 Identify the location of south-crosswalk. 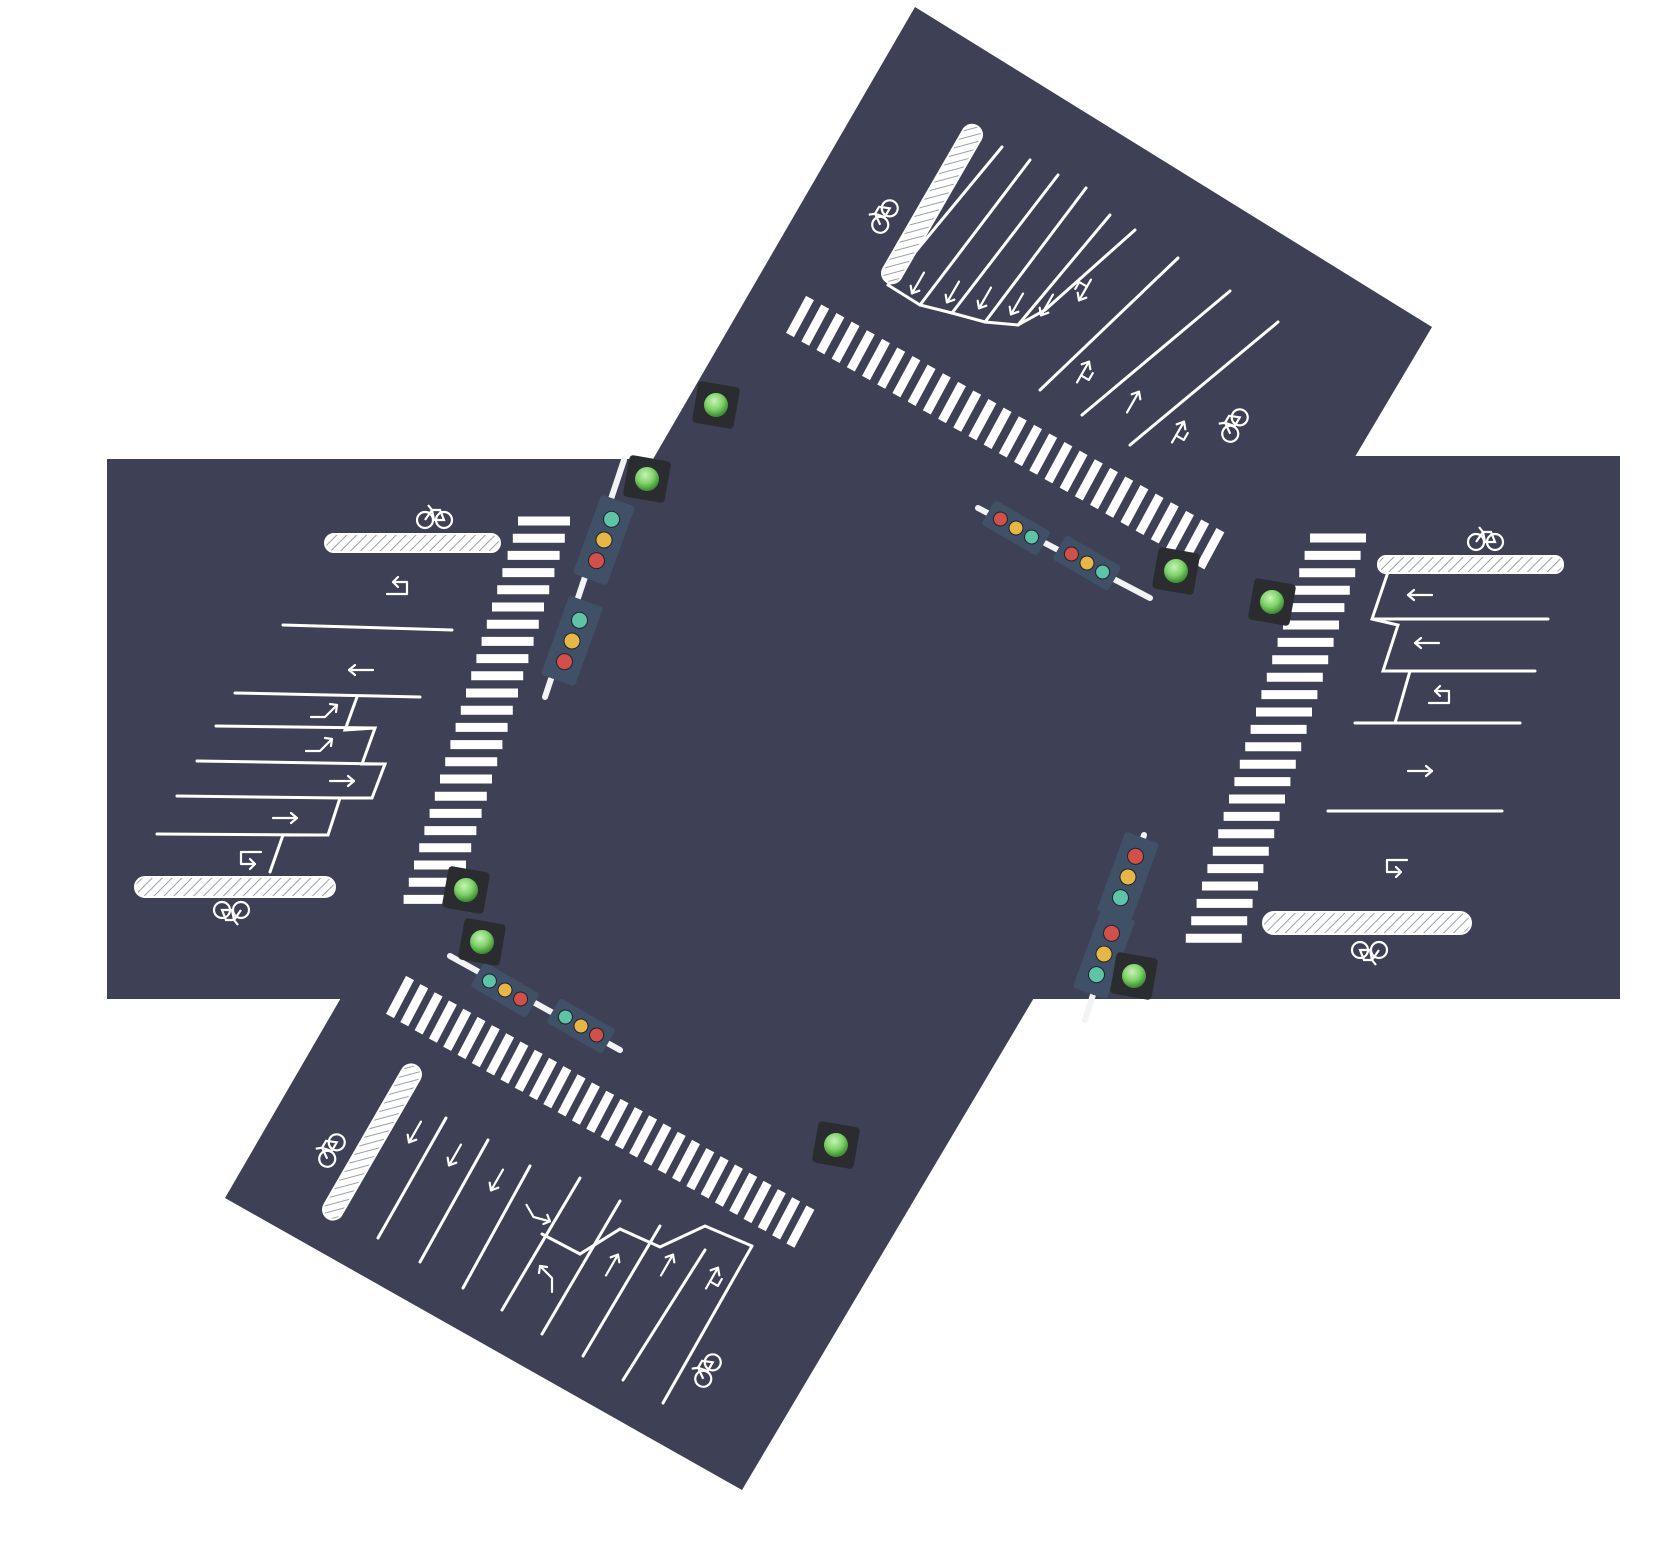
(600, 1111).